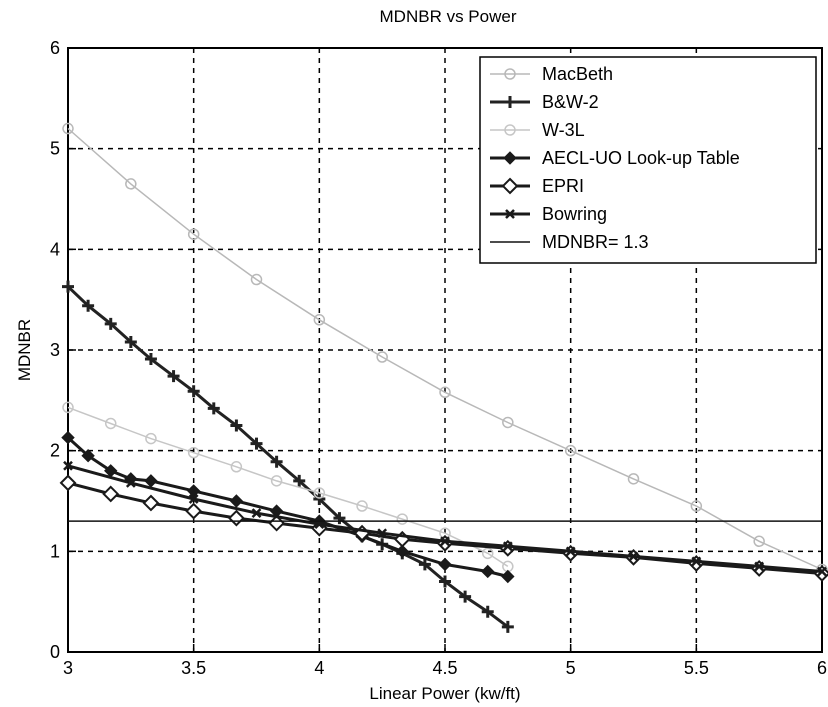  What do you see at coordinates (68, 668) in the screenshot?
I see `x-tick-label: 3` at bounding box center [68, 668].